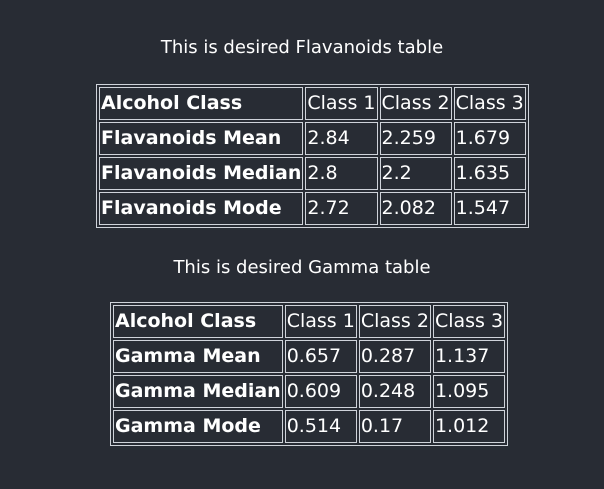 The height and width of the screenshot is (489, 604). I want to click on table-row: Flavanoids Median 2.8 2.2 1.635, so click(312, 173).